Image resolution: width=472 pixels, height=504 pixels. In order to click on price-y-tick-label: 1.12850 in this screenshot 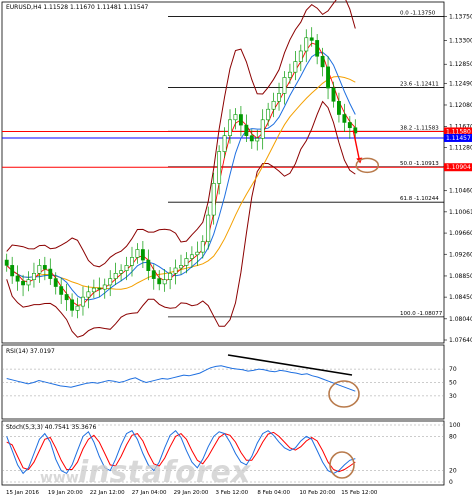, I will do `click(460, 64)`.